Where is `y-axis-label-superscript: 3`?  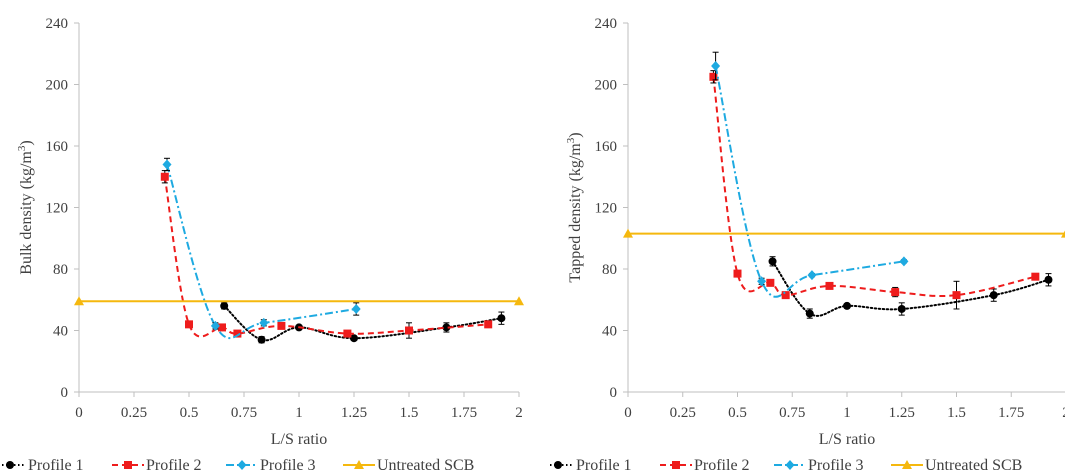 y-axis-label-superscript: 3 is located at coordinates (571, 140).